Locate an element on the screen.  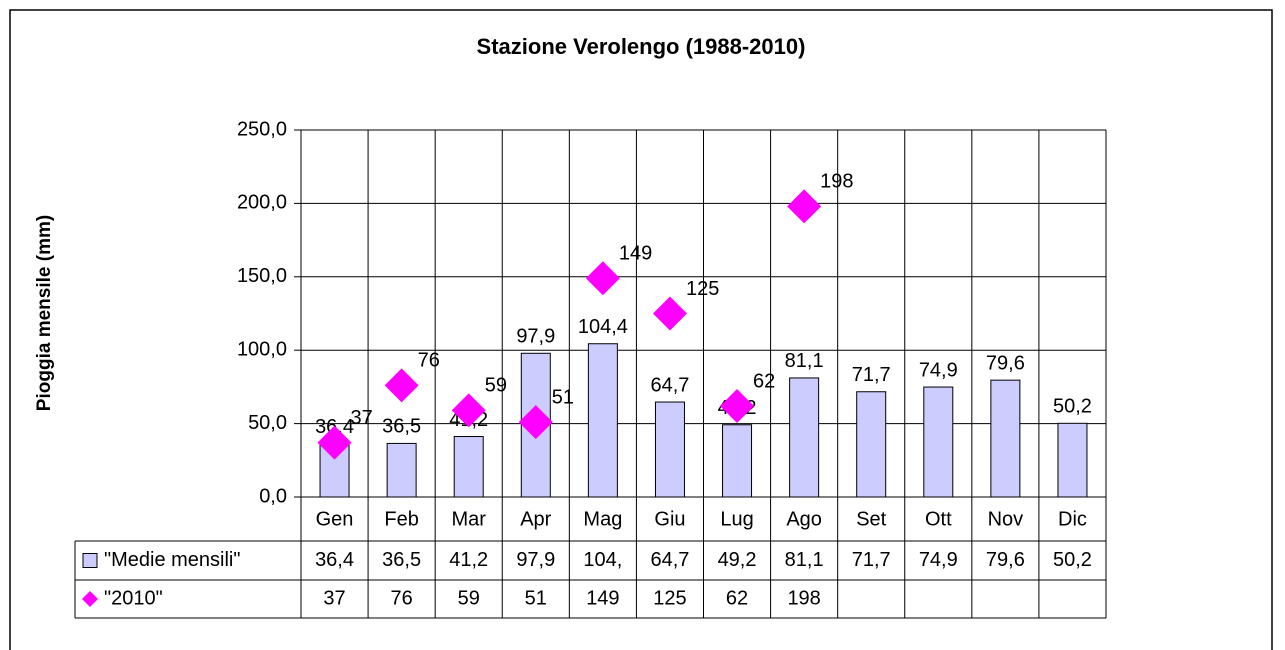
data-label: 79,6 is located at coordinates (1005, 363).